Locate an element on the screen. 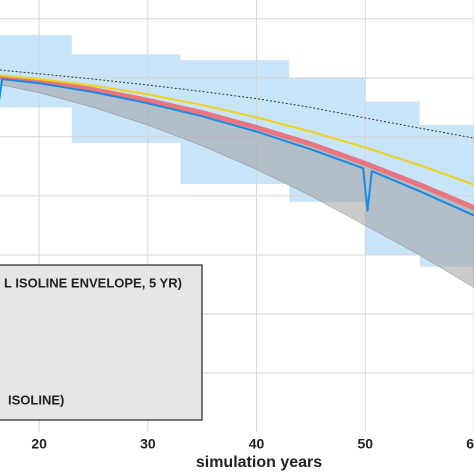 This screenshot has height=474, width=474. legend: L ISOLINE ENVELOPE, 5 YR) ISOLINE) is located at coordinates (101, 342).